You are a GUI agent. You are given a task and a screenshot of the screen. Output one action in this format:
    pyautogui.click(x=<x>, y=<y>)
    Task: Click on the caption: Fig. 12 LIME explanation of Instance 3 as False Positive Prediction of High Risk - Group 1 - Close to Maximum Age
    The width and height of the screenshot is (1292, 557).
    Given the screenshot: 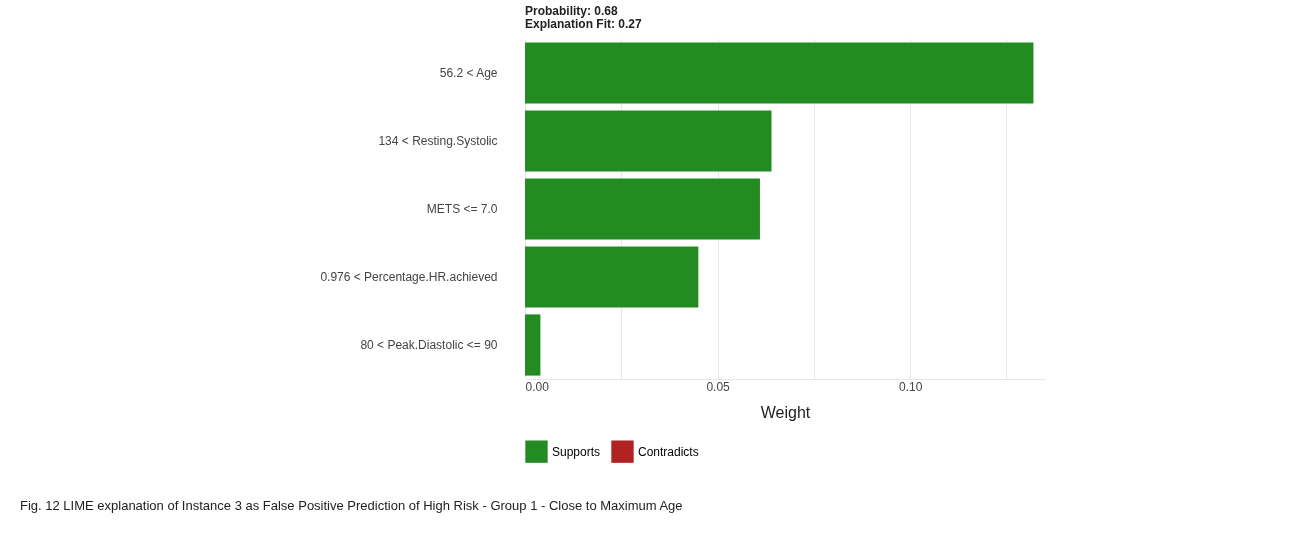 What is the action you would take?
    pyautogui.click(x=351, y=505)
    